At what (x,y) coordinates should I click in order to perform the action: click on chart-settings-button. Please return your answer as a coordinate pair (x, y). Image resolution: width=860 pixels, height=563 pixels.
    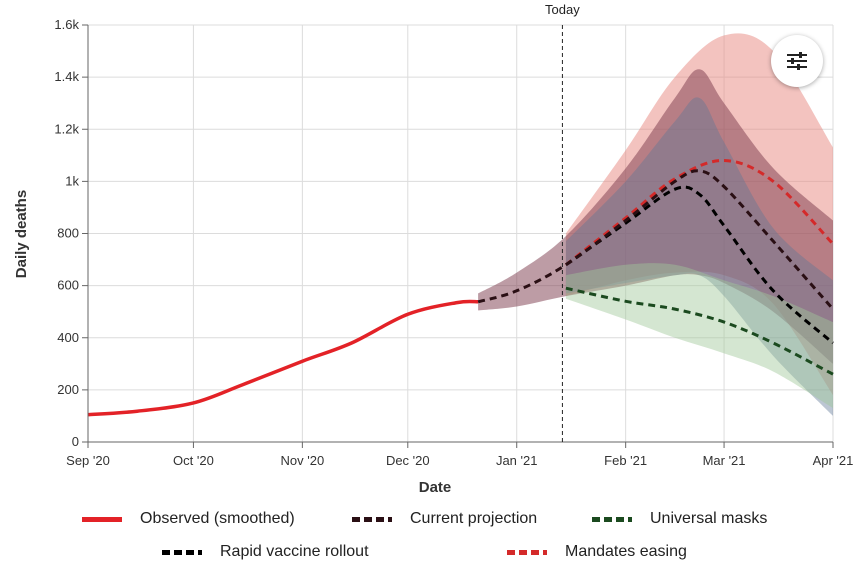
    Looking at the image, I should click on (797, 61).